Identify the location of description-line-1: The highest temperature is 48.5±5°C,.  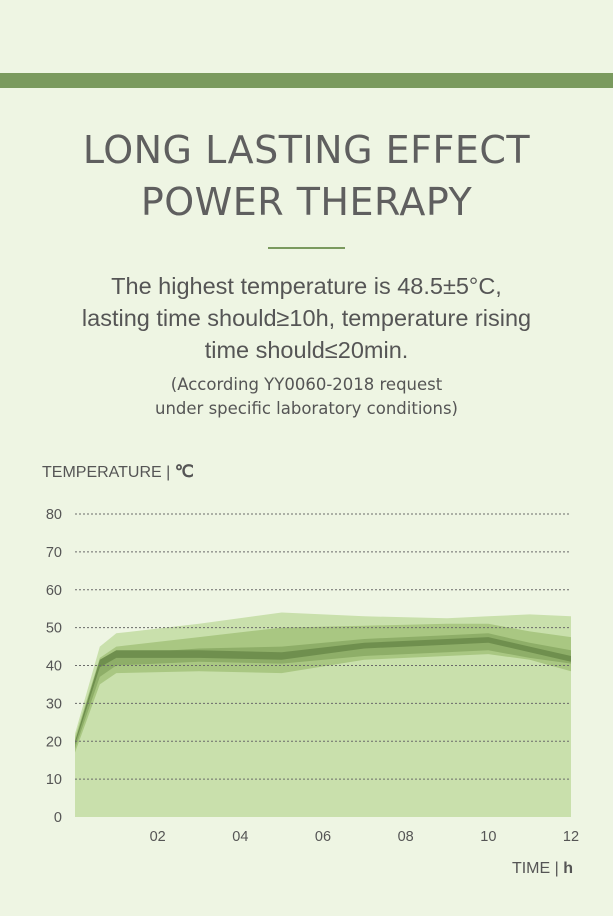
(306, 286).